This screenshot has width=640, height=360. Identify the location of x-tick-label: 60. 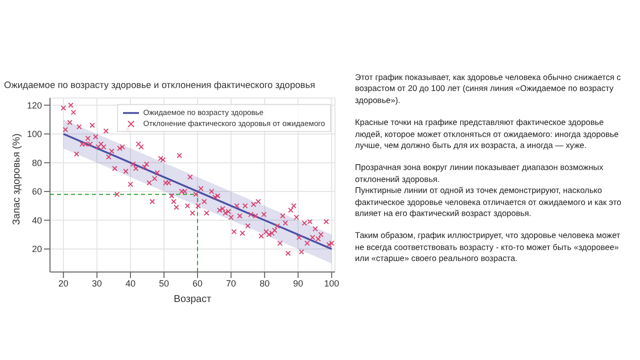
(197, 283).